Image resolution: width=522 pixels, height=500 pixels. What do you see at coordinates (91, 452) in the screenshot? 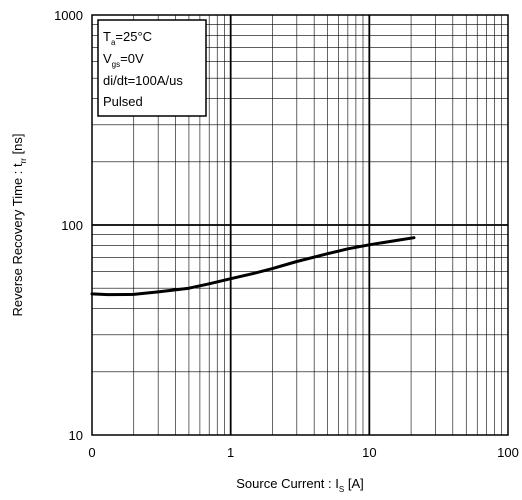
I see `x-tick-label: 0` at bounding box center [91, 452].